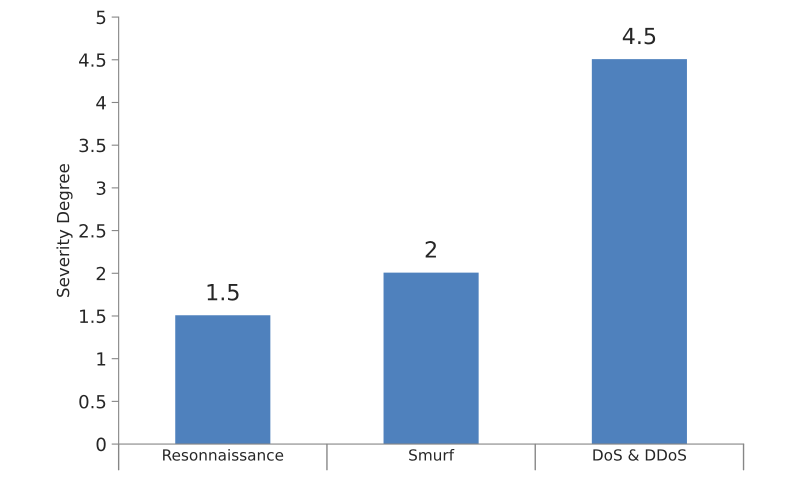 This screenshot has width=791, height=488. Describe the element at coordinates (639, 36) in the screenshot. I see `data-label: 4.5` at that location.